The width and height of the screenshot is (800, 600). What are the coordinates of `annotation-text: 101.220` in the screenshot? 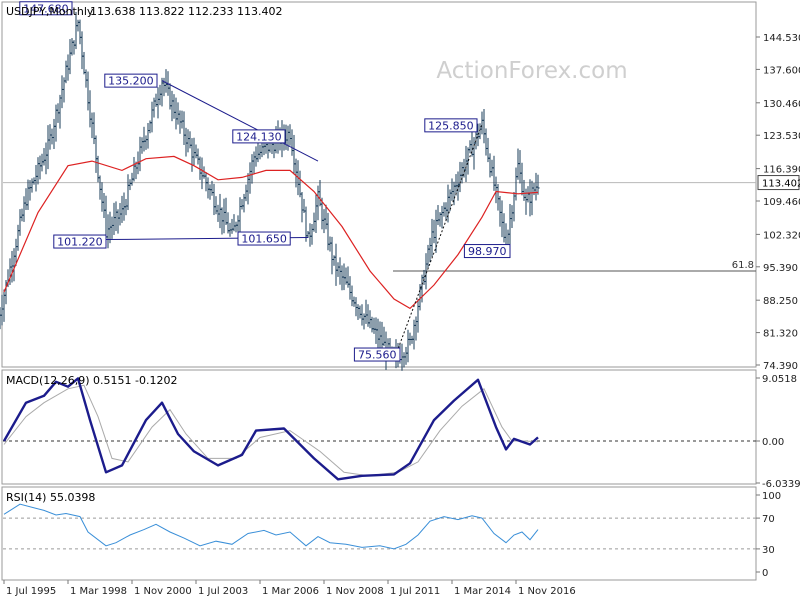 It's located at (80, 242).